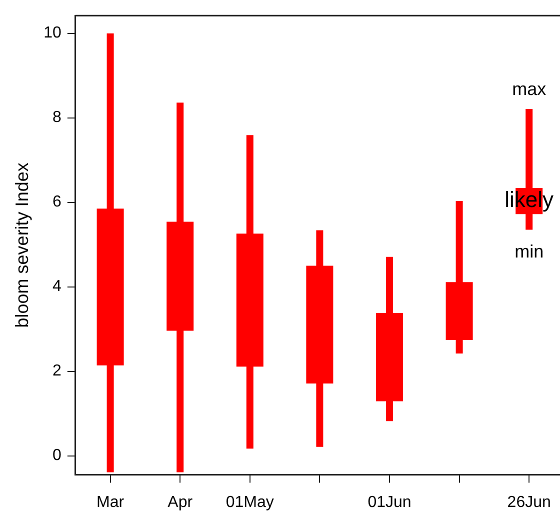 The width and height of the screenshot is (560, 522). Describe the element at coordinates (57, 117) in the screenshot. I see `y-tick-label: 8` at that location.